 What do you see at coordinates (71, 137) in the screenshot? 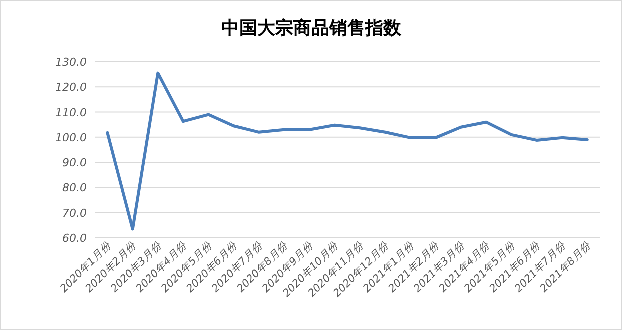
I see `y-tick-label: 100.0` at bounding box center [71, 137].